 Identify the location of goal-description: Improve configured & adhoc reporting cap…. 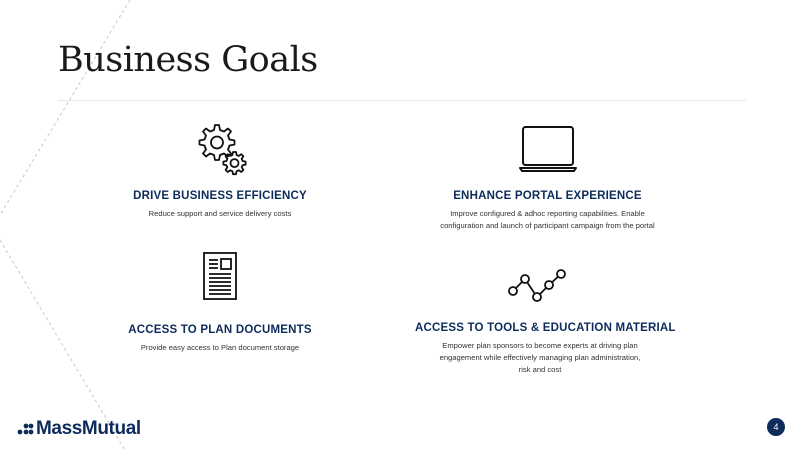
(547, 220).